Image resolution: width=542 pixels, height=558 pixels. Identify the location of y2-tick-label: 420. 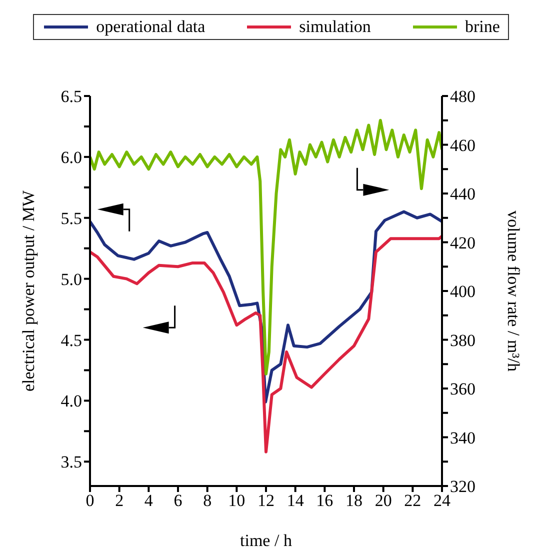
(463, 242).